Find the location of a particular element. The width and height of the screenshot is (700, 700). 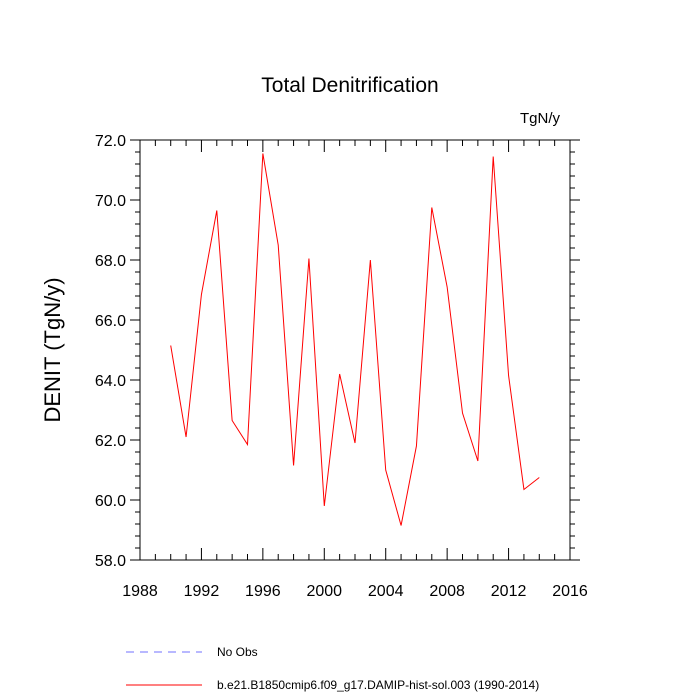

x-tick-label: 2008 is located at coordinates (447, 591).